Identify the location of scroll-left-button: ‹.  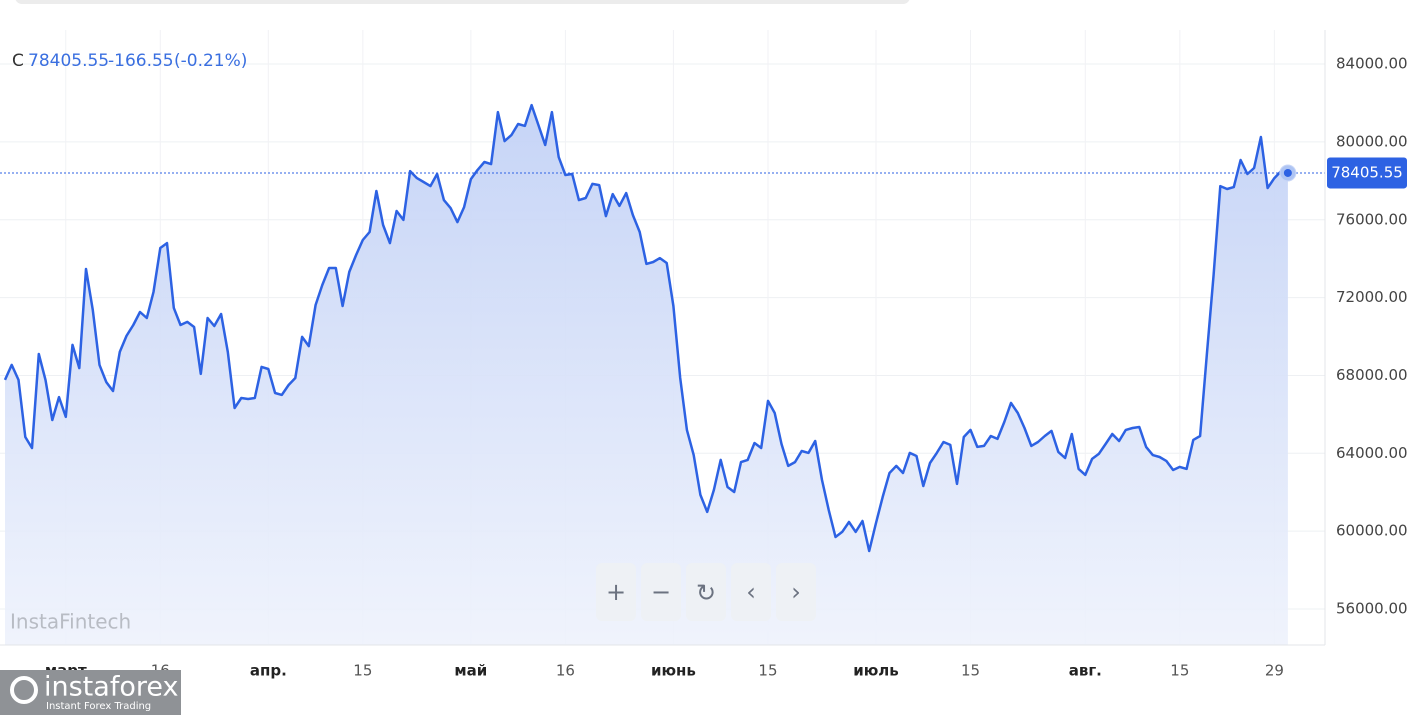
(751, 592).